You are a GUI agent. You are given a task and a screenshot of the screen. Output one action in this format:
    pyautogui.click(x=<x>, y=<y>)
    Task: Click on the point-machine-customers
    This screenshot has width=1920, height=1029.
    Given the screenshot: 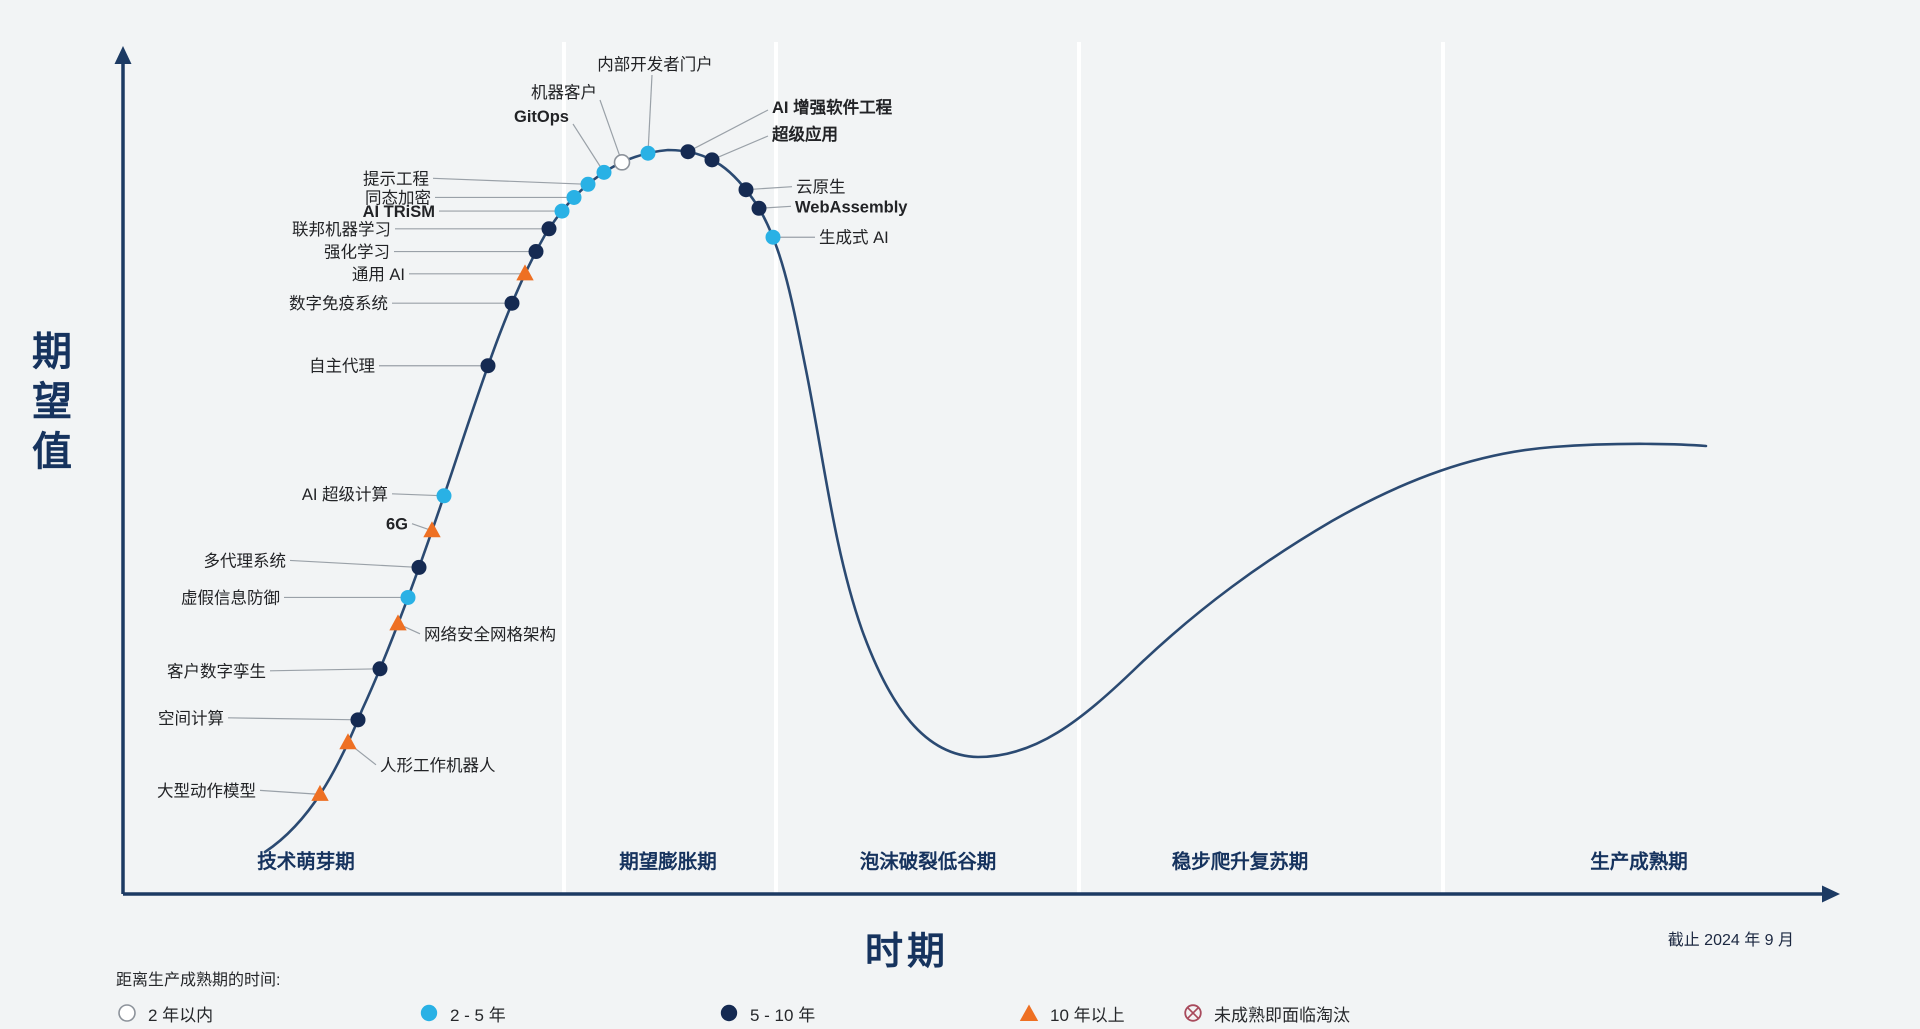 What is the action you would take?
    pyautogui.click(x=622, y=162)
    